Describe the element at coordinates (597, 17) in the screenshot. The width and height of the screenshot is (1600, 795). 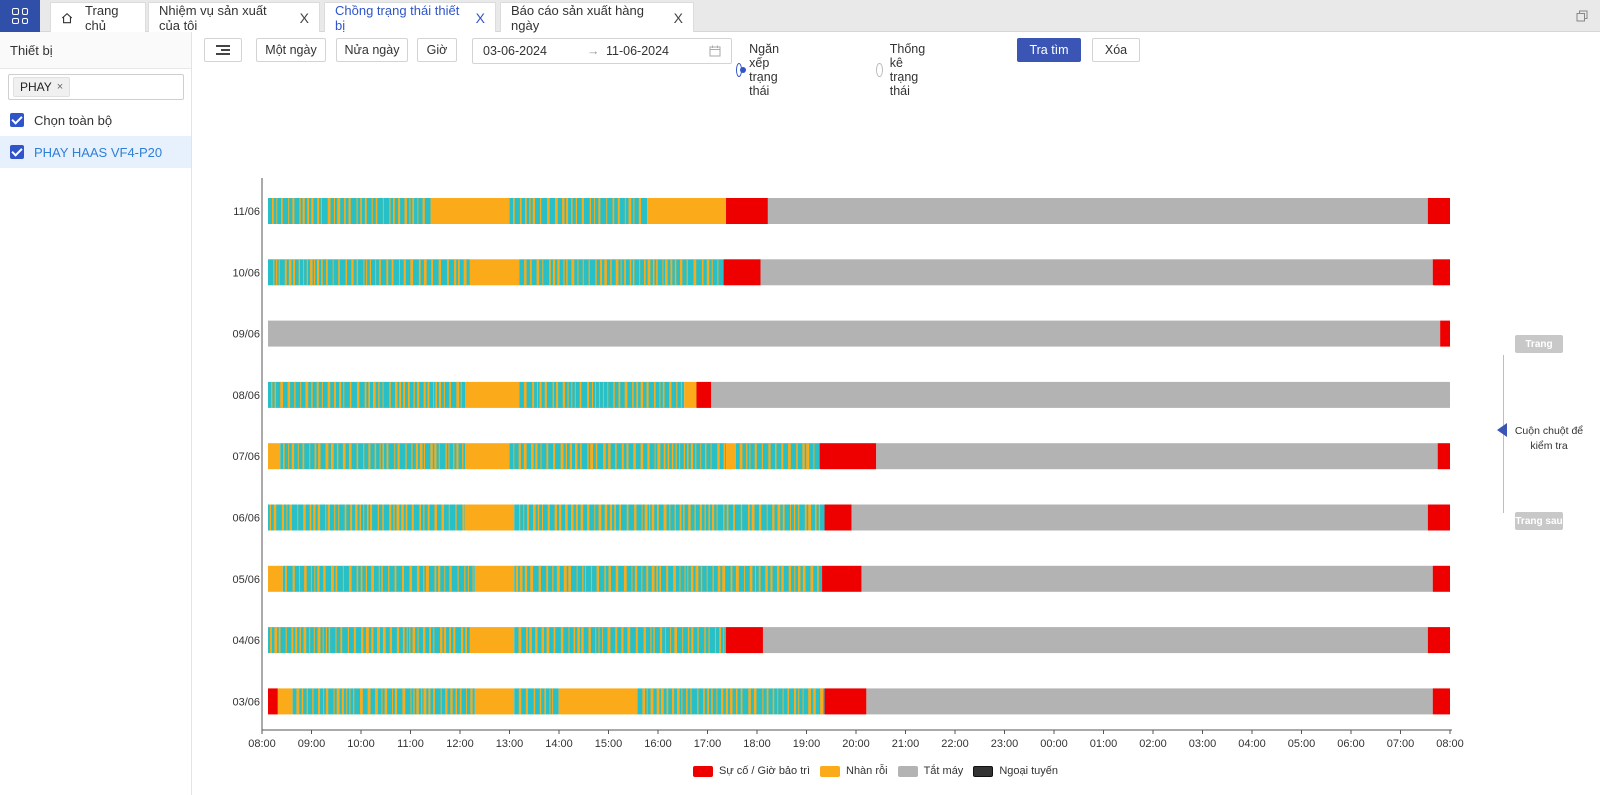
I see `tab-daily-production-report: Báo cáo sản xuất hàng ngày X` at that location.